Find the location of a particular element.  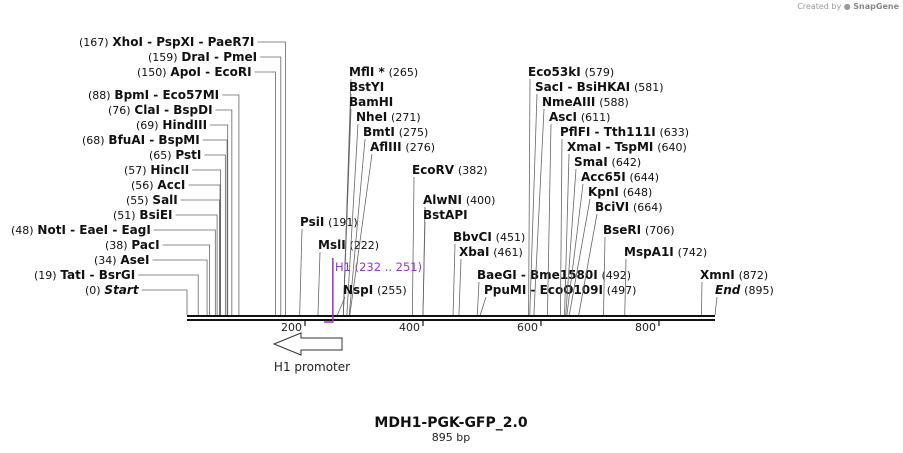

watermark-brand: SnapGene is located at coordinates (876, 6).